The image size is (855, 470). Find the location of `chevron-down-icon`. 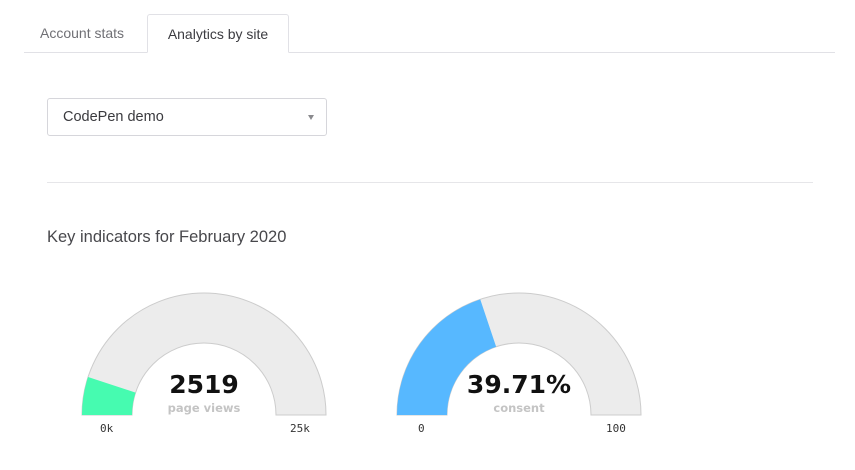

chevron-down-icon is located at coordinates (311, 117).